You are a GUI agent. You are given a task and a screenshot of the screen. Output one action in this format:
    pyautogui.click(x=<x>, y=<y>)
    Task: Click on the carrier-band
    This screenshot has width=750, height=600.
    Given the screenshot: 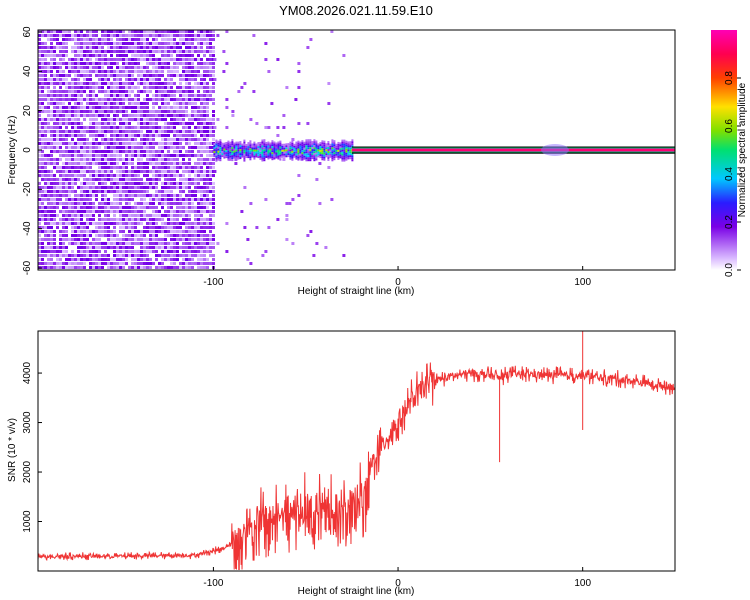 What is the action you would take?
    pyautogui.click(x=513, y=148)
    